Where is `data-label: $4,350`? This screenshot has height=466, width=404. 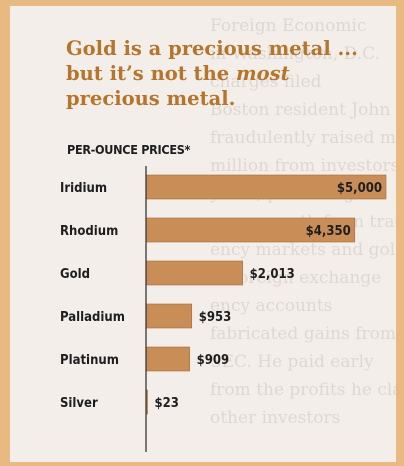
data-label: $4,350 is located at coordinates (328, 231).